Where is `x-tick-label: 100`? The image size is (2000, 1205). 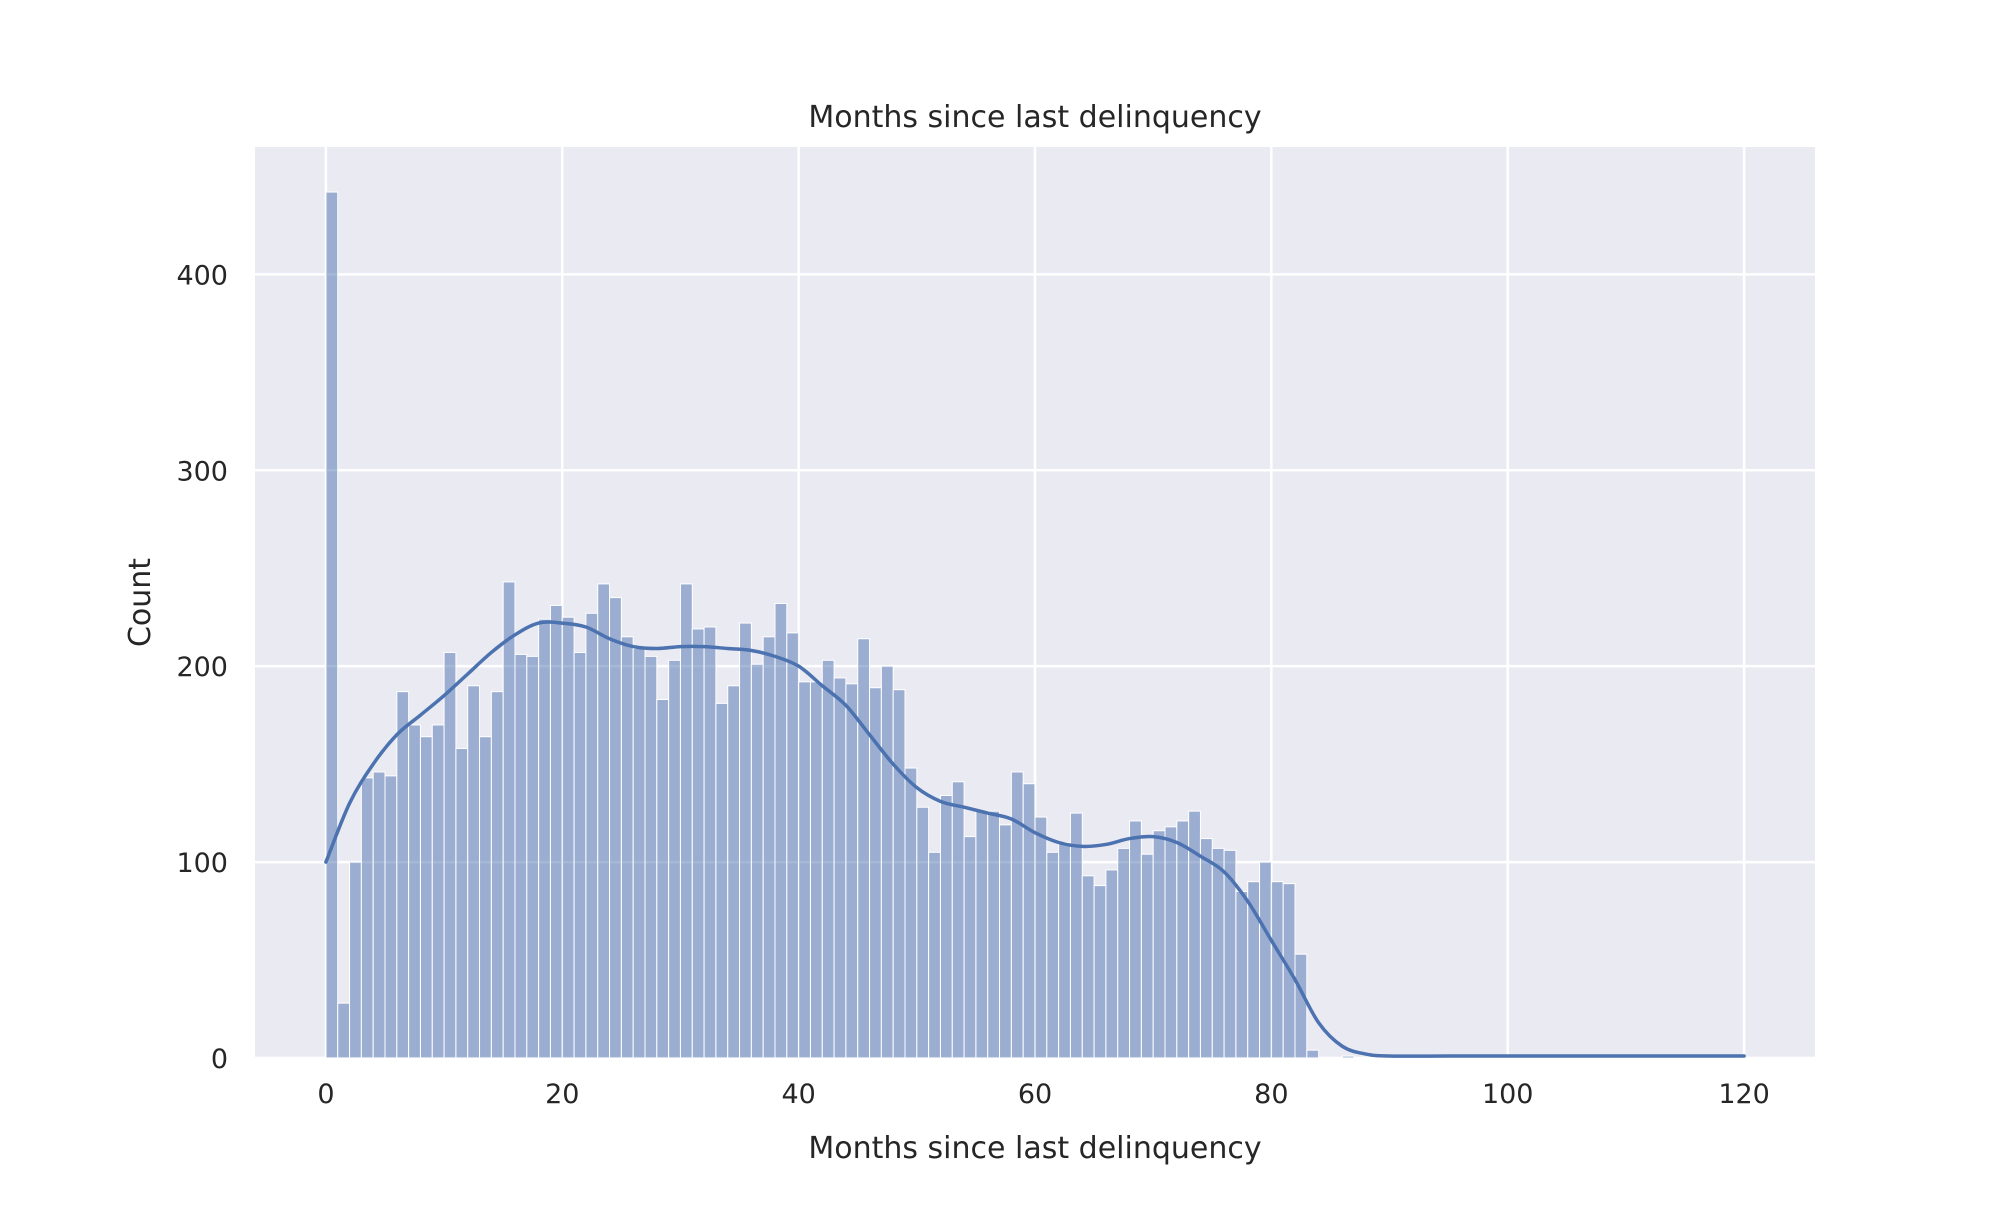 x-tick-label: 100 is located at coordinates (1508, 1094).